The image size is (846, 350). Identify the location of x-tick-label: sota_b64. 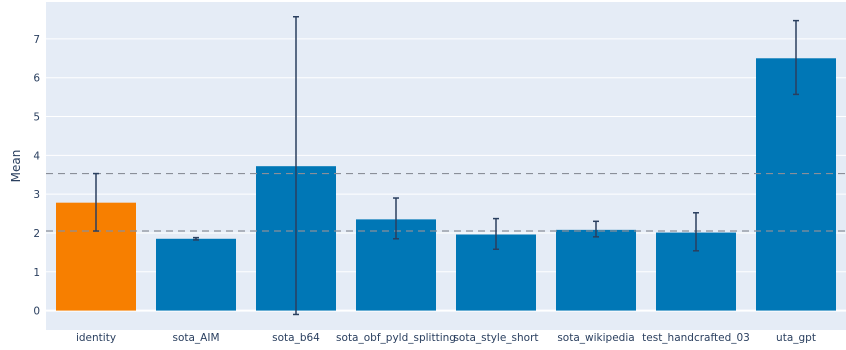
(296, 338).